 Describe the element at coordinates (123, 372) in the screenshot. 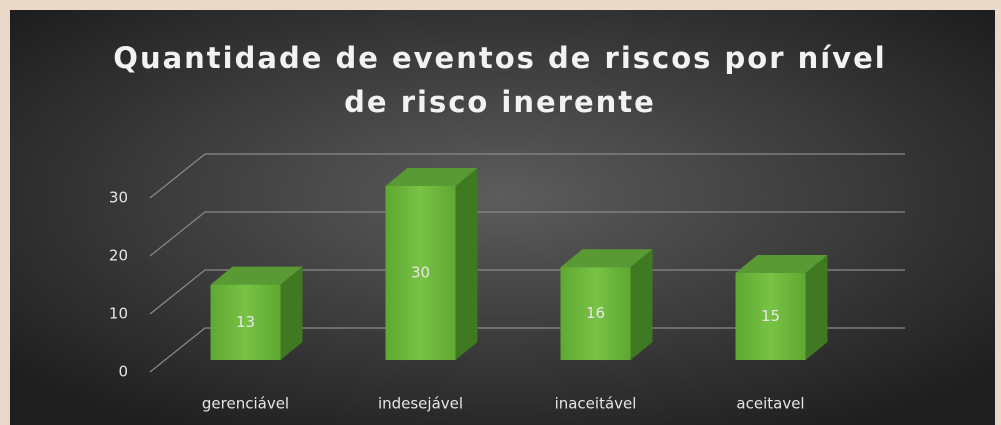

I see `y-tick-label: 0` at that location.